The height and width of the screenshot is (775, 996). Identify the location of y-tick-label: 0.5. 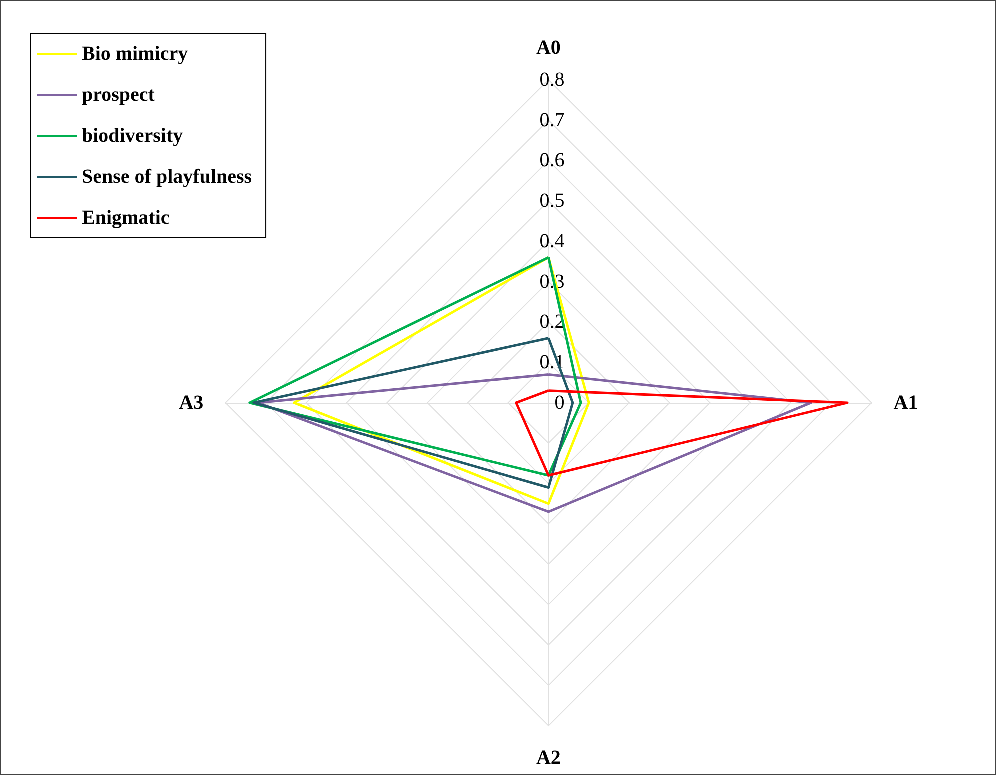
(552, 201).